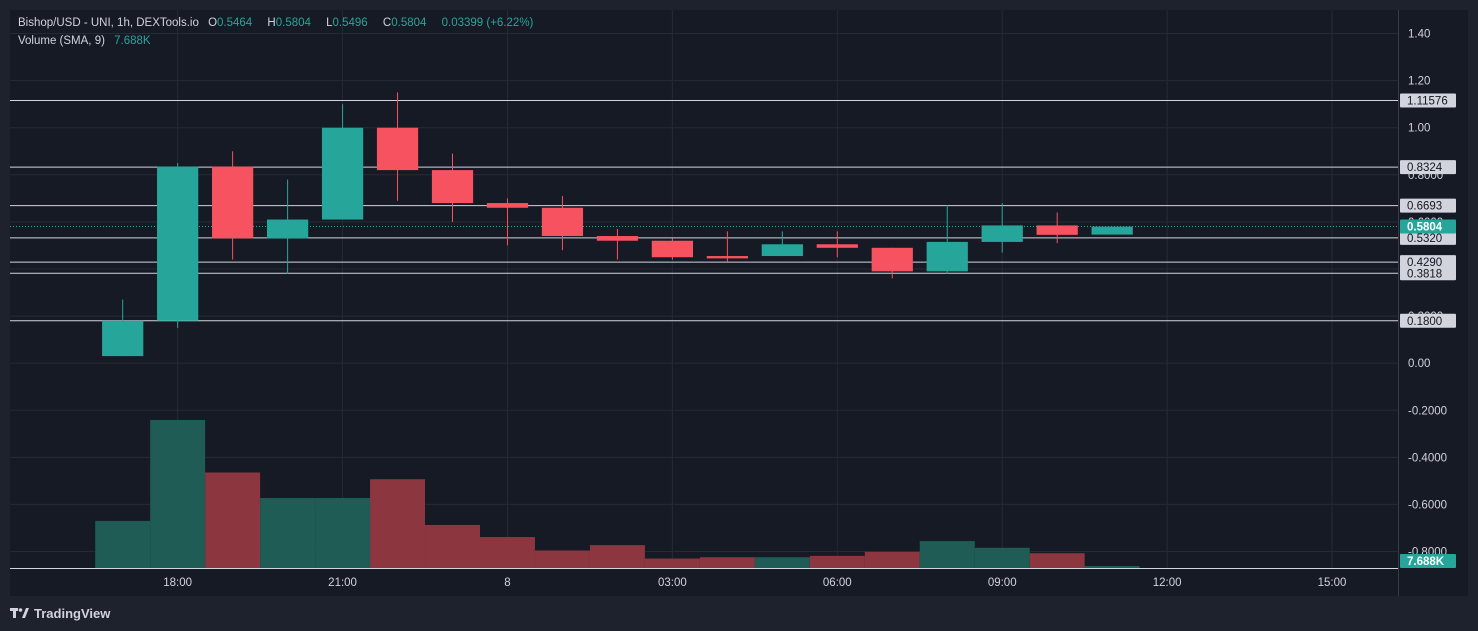 The width and height of the screenshot is (1478, 631). I want to click on volume-label-box, so click(1428, 561).